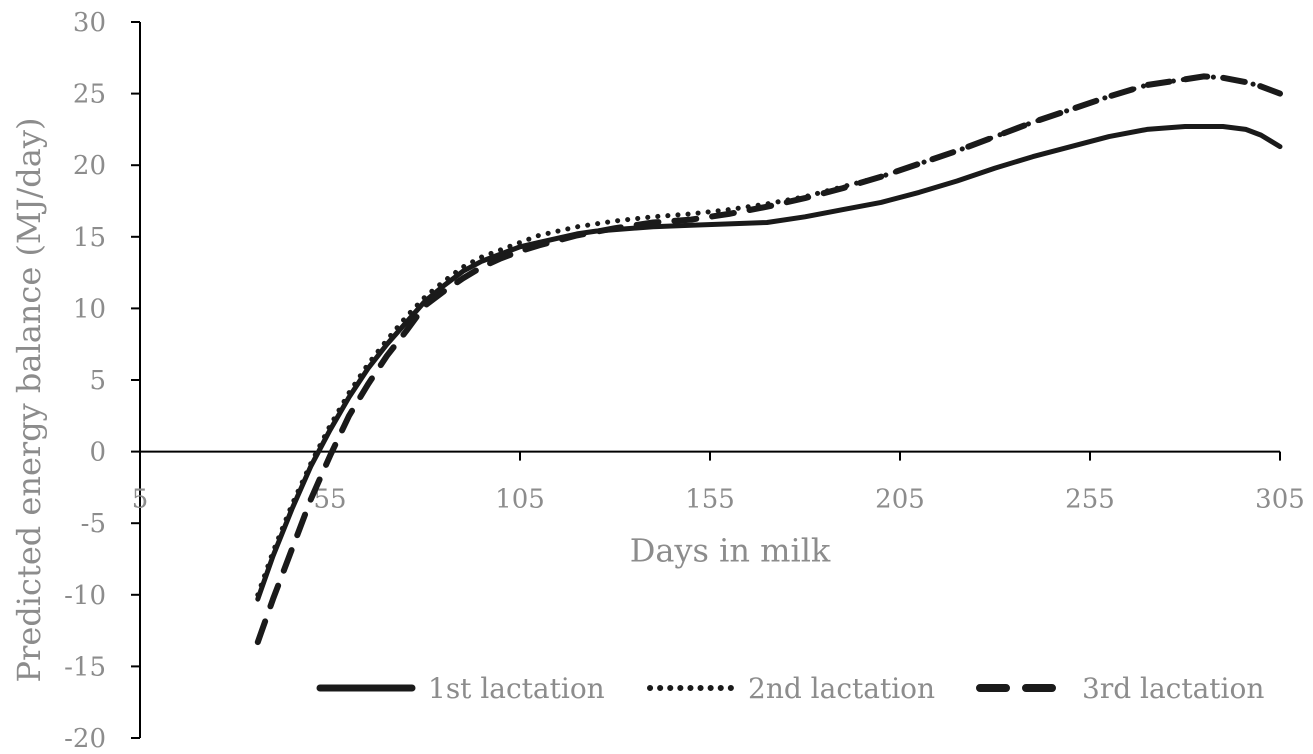 The height and width of the screenshot is (754, 1313). I want to click on y-tick-label: -15, so click(85, 667).